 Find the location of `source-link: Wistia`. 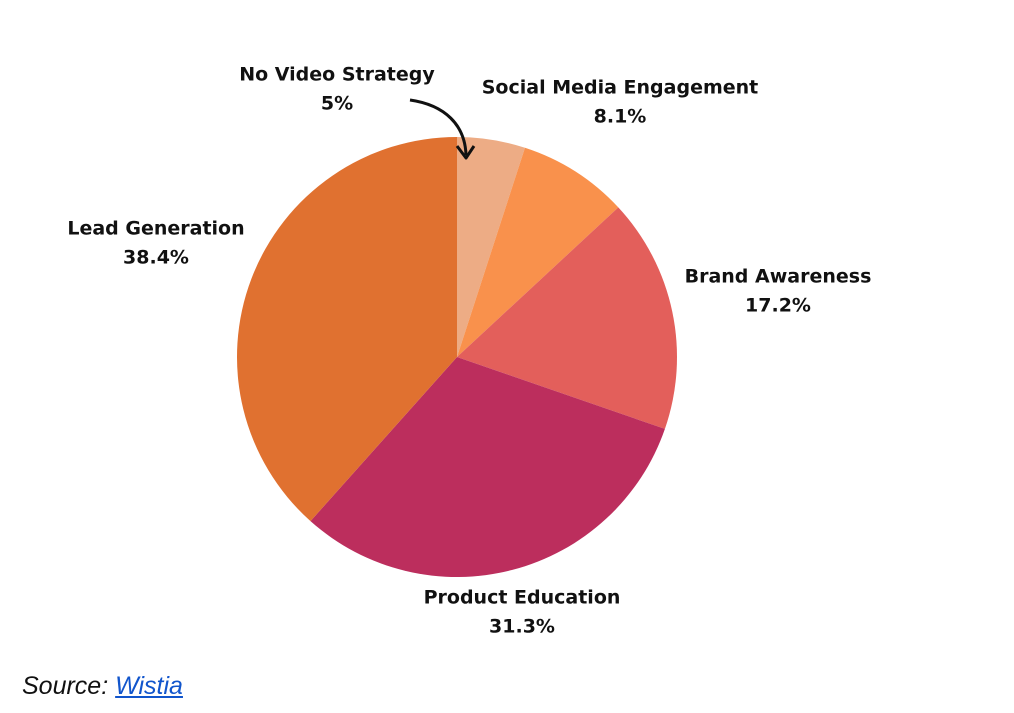

source-link: Wistia is located at coordinates (149, 686).